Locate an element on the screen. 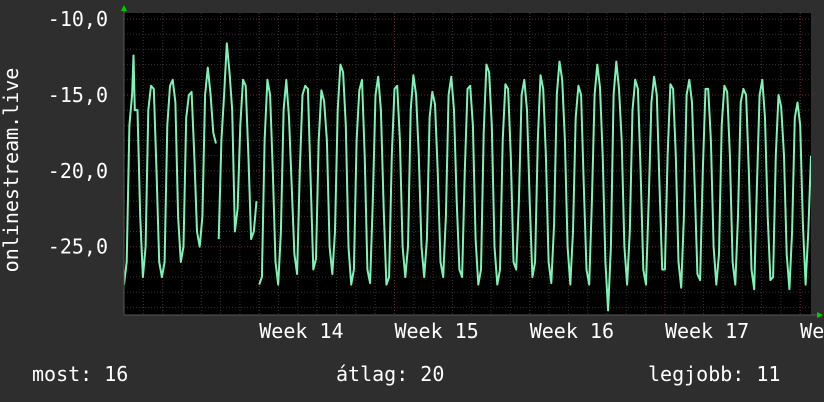  x-tick-label: Week 16 is located at coordinates (572, 331).